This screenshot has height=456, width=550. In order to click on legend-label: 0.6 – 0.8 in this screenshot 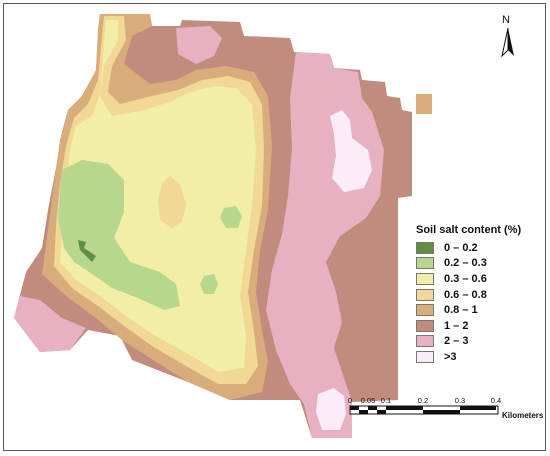, I will do `click(465, 294)`.